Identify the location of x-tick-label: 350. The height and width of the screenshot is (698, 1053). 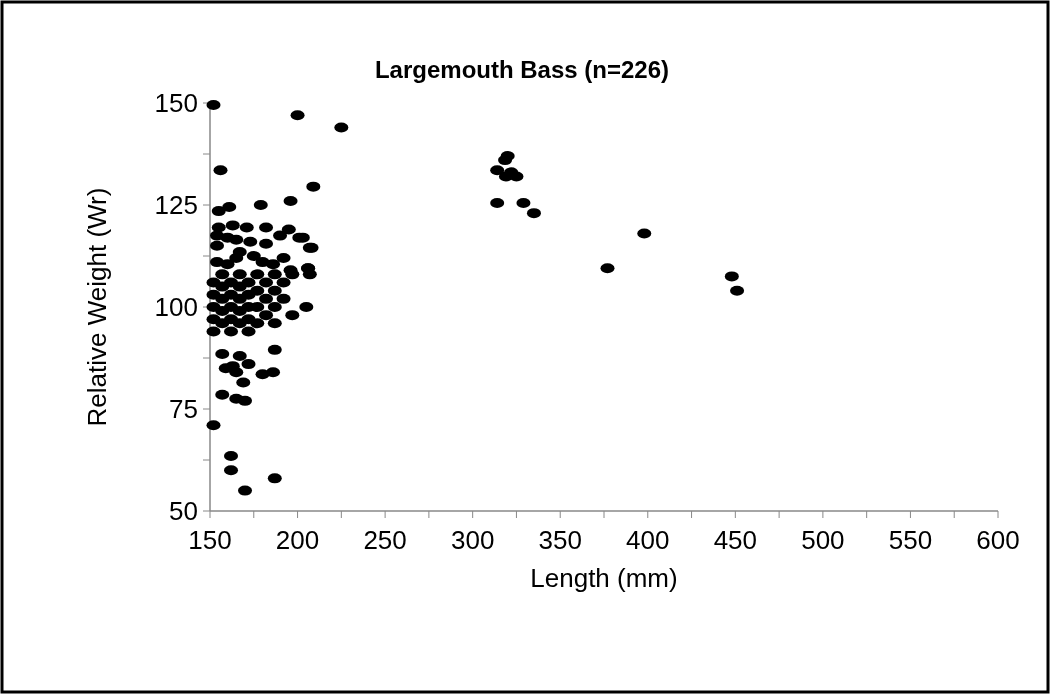
(560, 540).